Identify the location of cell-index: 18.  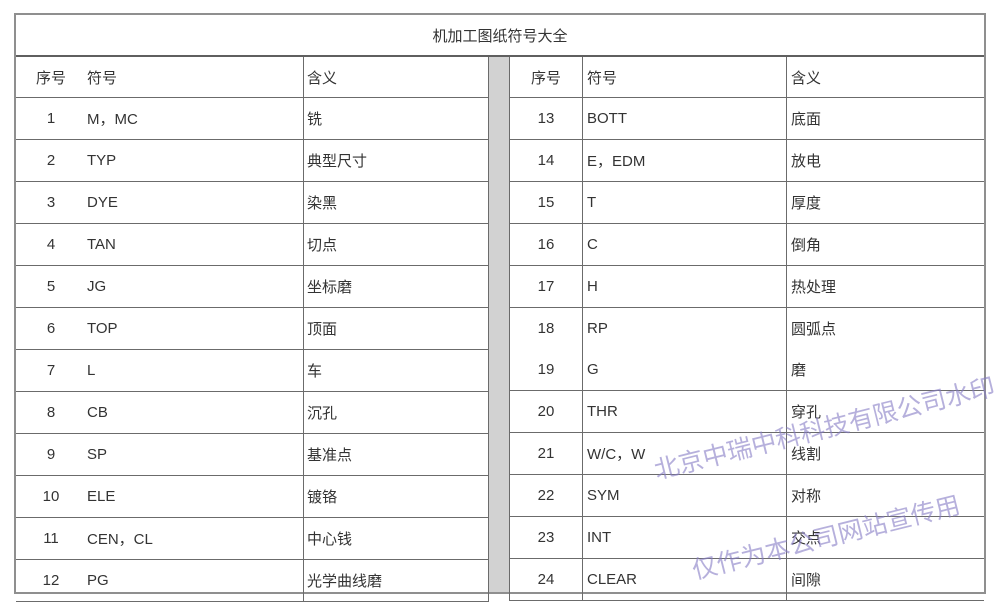
(546, 328).